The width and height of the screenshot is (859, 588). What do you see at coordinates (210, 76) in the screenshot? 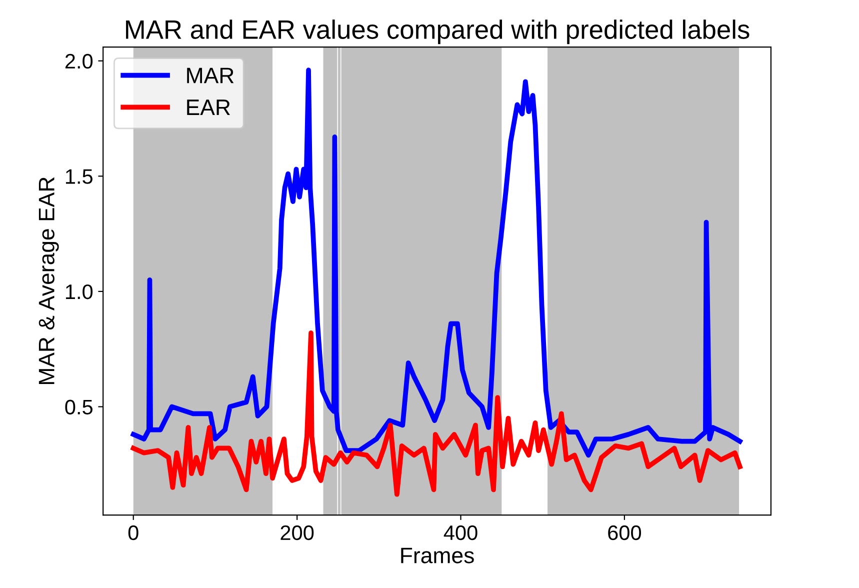
I see `legend-label: MAR` at bounding box center [210, 76].